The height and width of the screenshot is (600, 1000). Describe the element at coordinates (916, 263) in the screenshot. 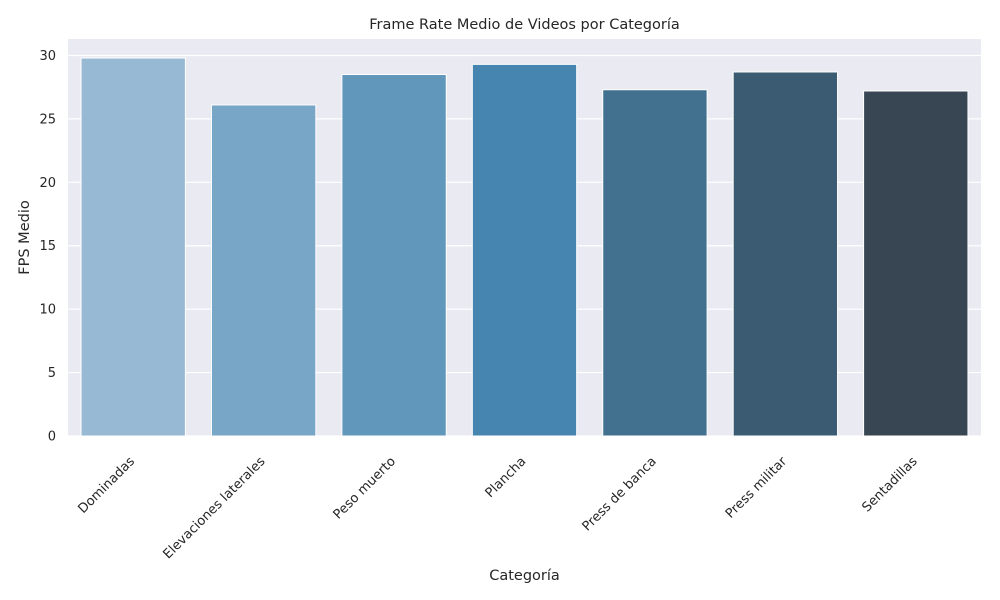

I see `bar-sentadillas` at that location.